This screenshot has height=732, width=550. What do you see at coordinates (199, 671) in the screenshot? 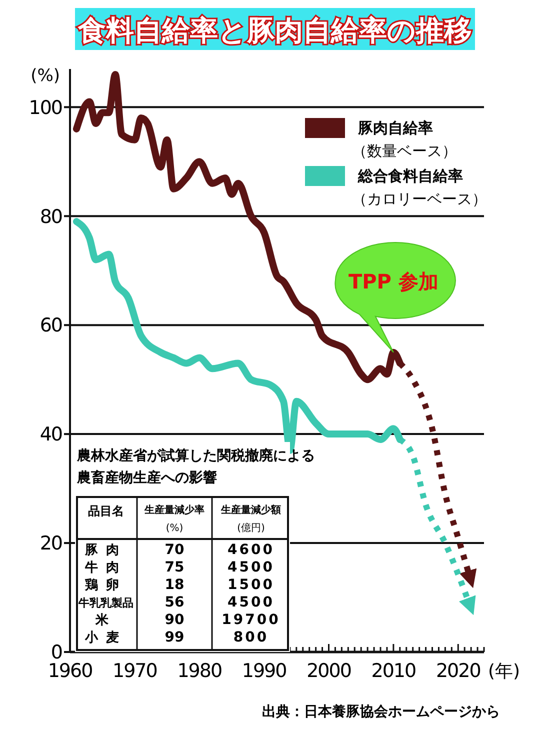
I see `x-tick-label: 1980` at bounding box center [199, 671].